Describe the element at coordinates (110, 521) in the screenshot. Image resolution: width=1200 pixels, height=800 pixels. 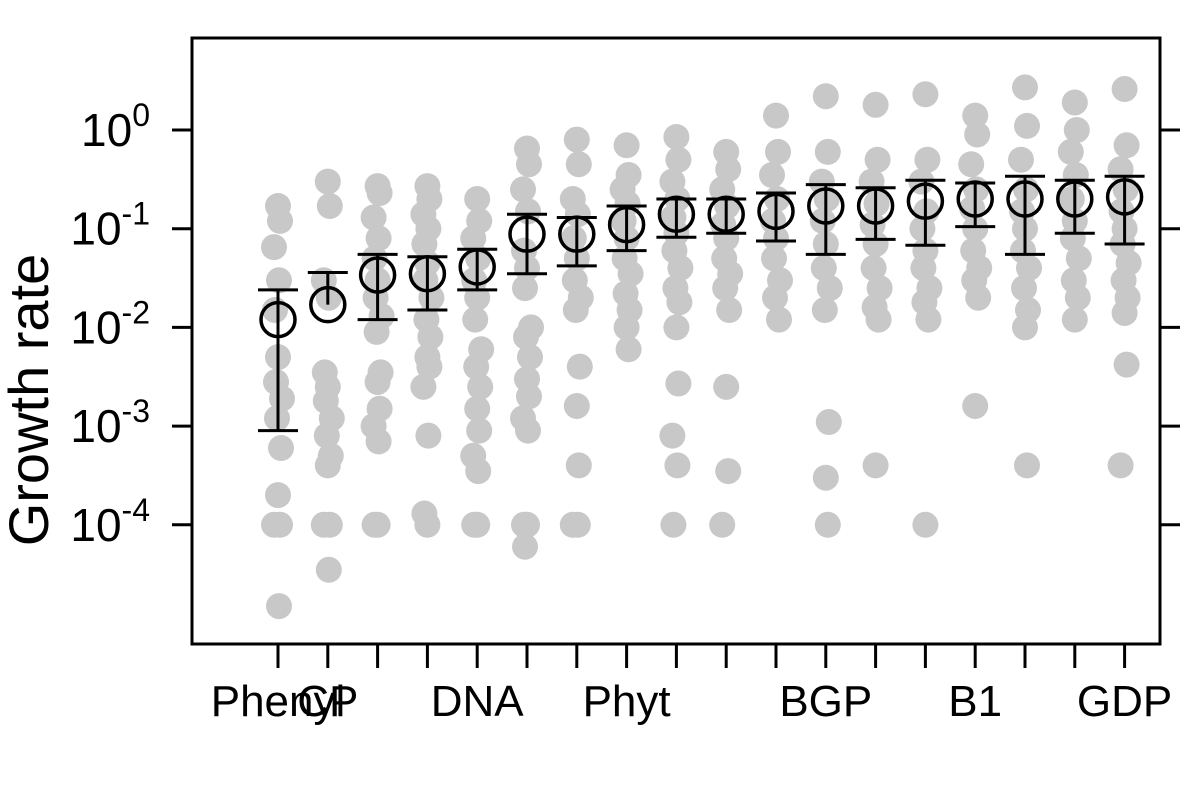
I see `y-tick-label: 10⁻⁴` at that location.